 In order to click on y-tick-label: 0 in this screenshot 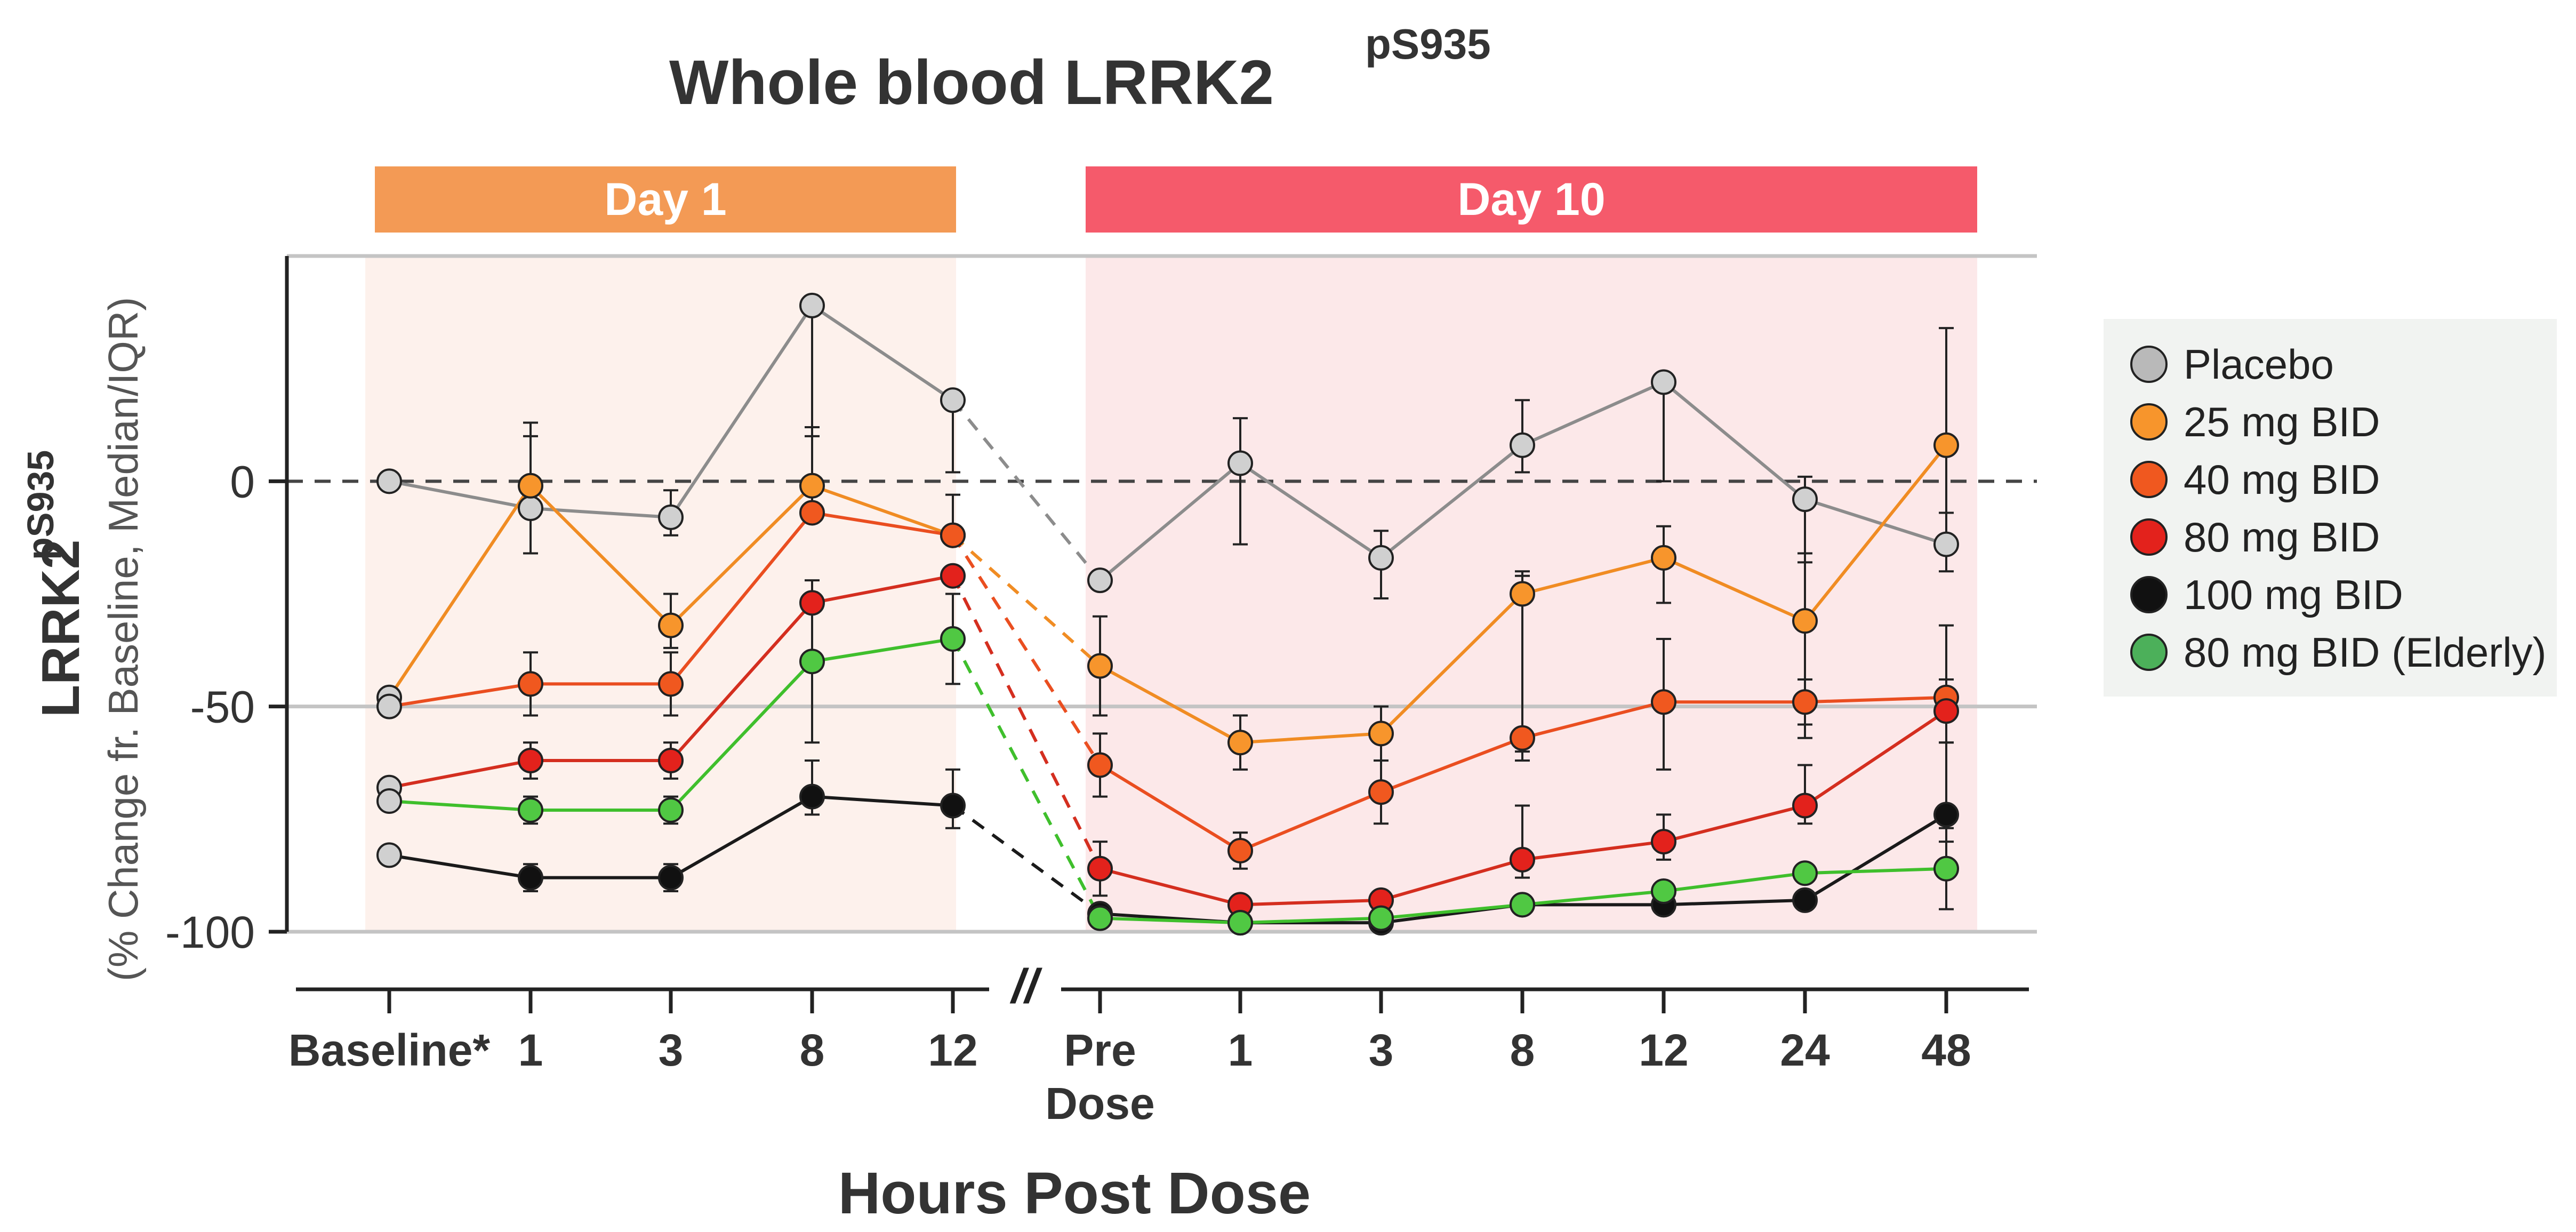, I will do `click(242, 482)`.